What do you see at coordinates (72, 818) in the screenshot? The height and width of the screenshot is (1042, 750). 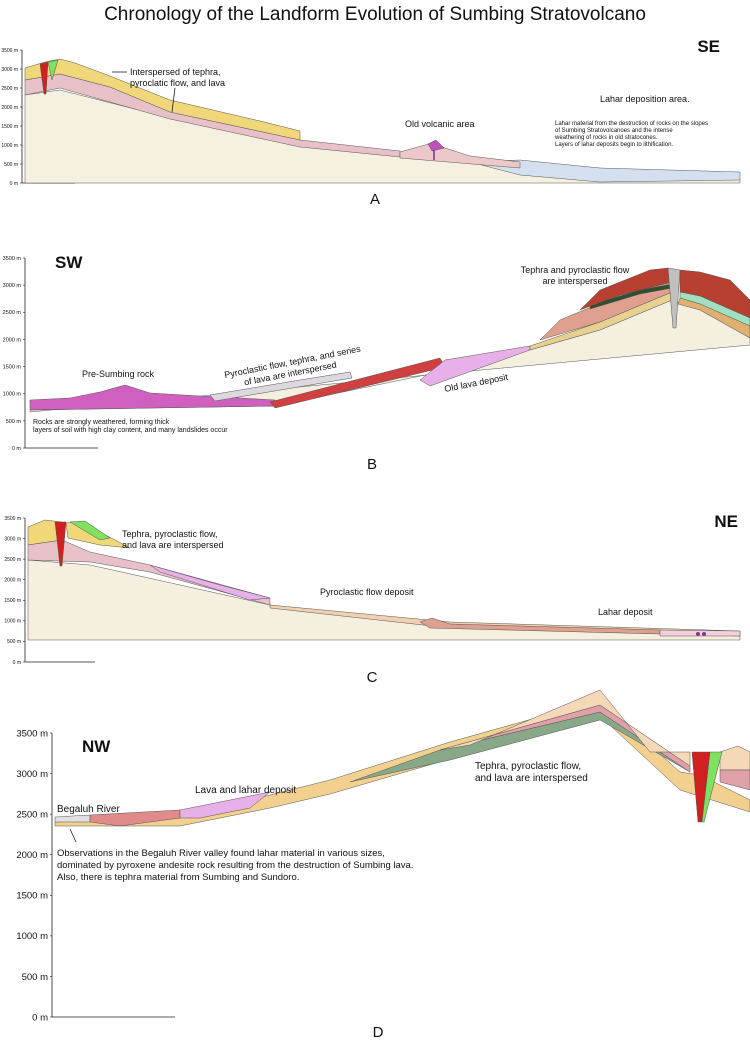 I see `river` at bounding box center [72, 818].